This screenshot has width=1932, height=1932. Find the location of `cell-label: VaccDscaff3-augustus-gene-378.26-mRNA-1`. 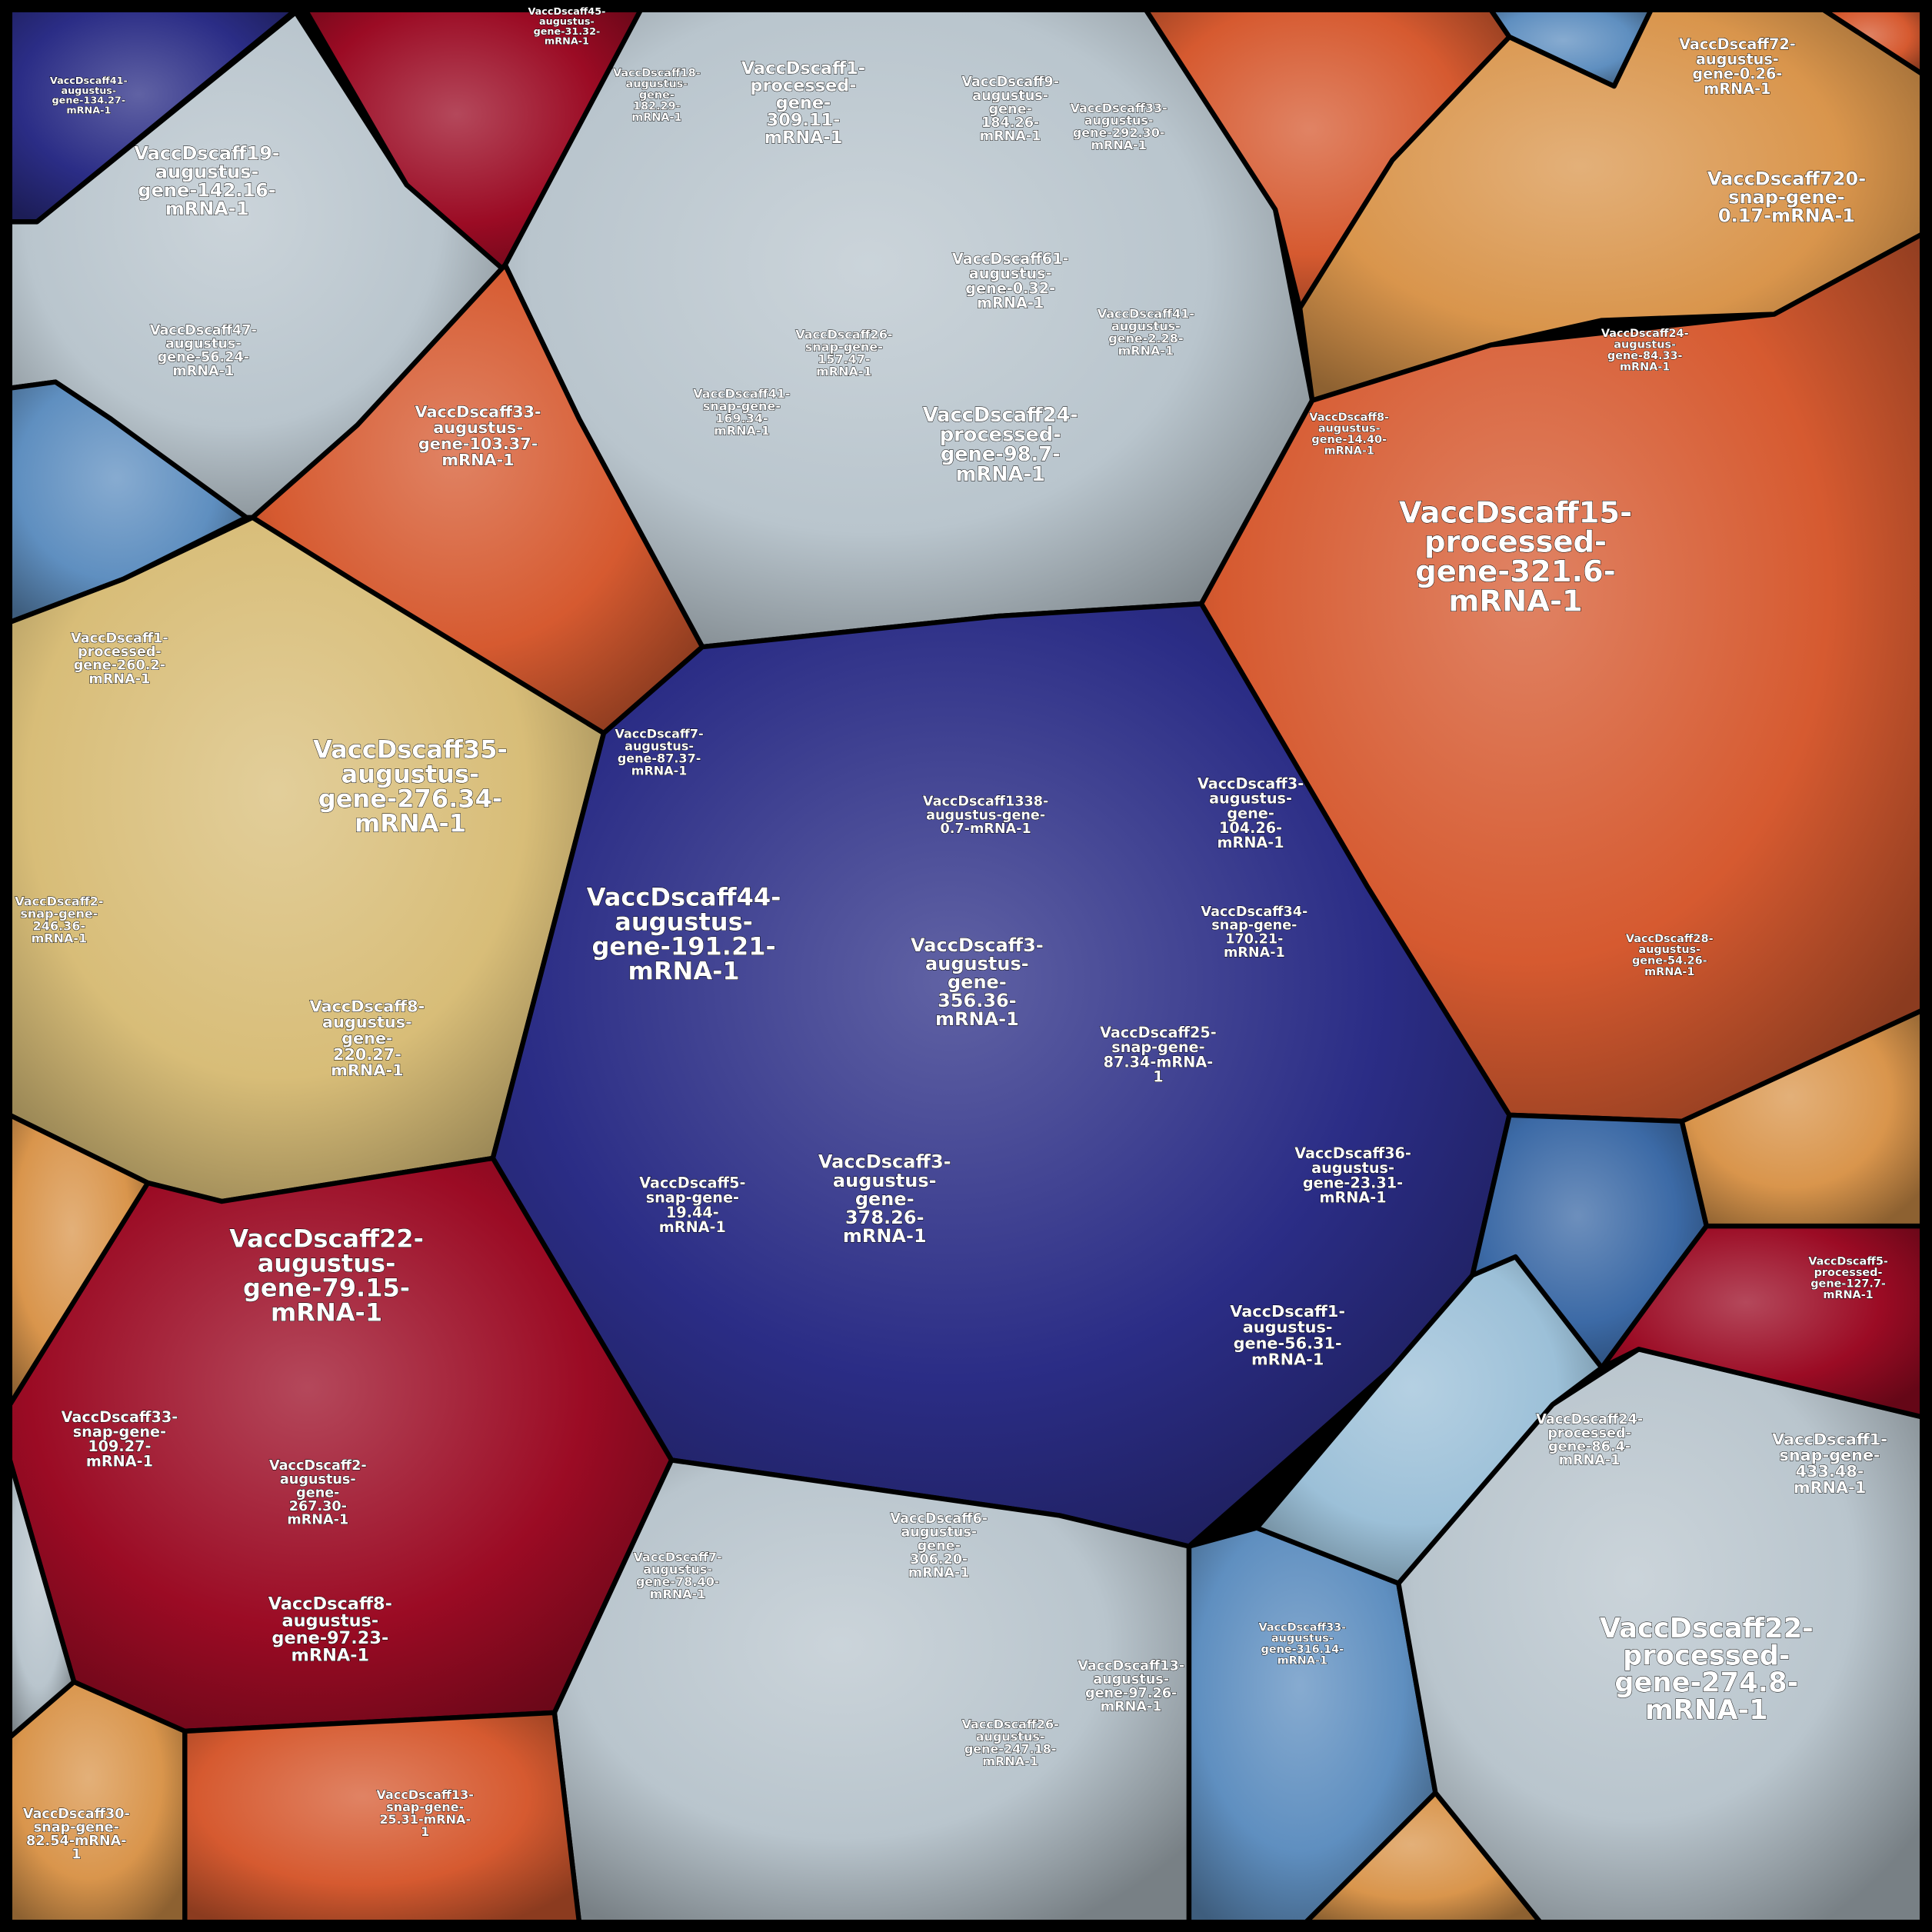

cell-label: VaccDscaff3-augustus-gene-378.26-mRNA-1 is located at coordinates (884, 1199).